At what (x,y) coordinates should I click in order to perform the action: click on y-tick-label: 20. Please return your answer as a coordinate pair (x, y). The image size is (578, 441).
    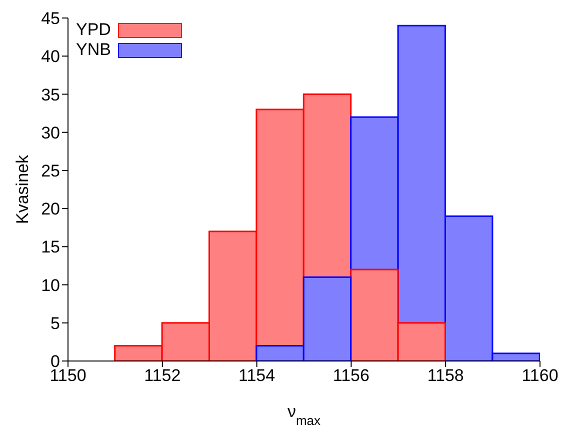
    Looking at the image, I should click on (50, 209).